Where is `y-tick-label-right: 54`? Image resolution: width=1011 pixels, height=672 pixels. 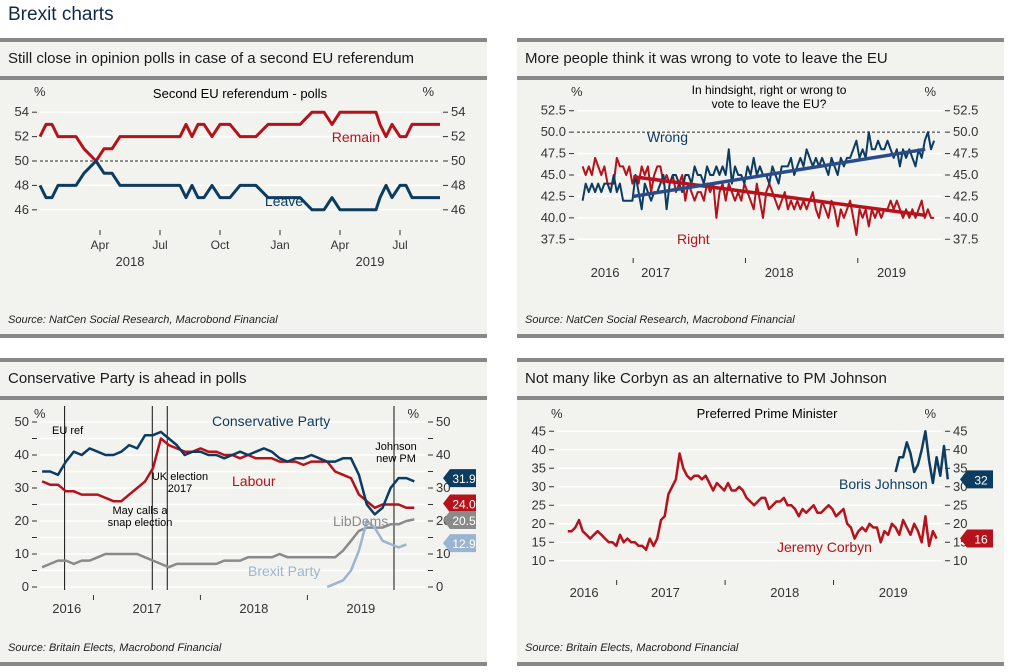
y-tick-label-right: 54 is located at coordinates (458, 111).